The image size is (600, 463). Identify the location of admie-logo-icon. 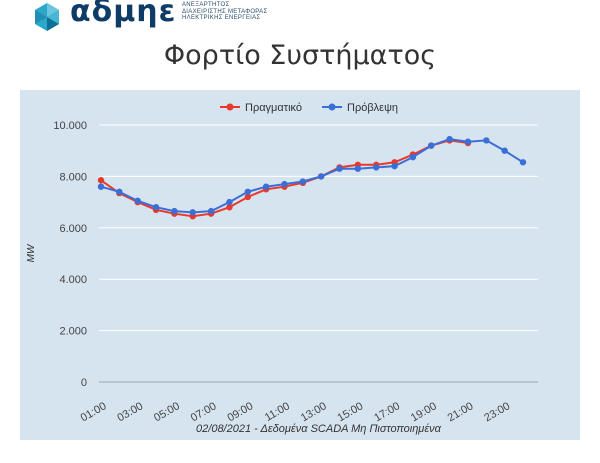
(47, 17).